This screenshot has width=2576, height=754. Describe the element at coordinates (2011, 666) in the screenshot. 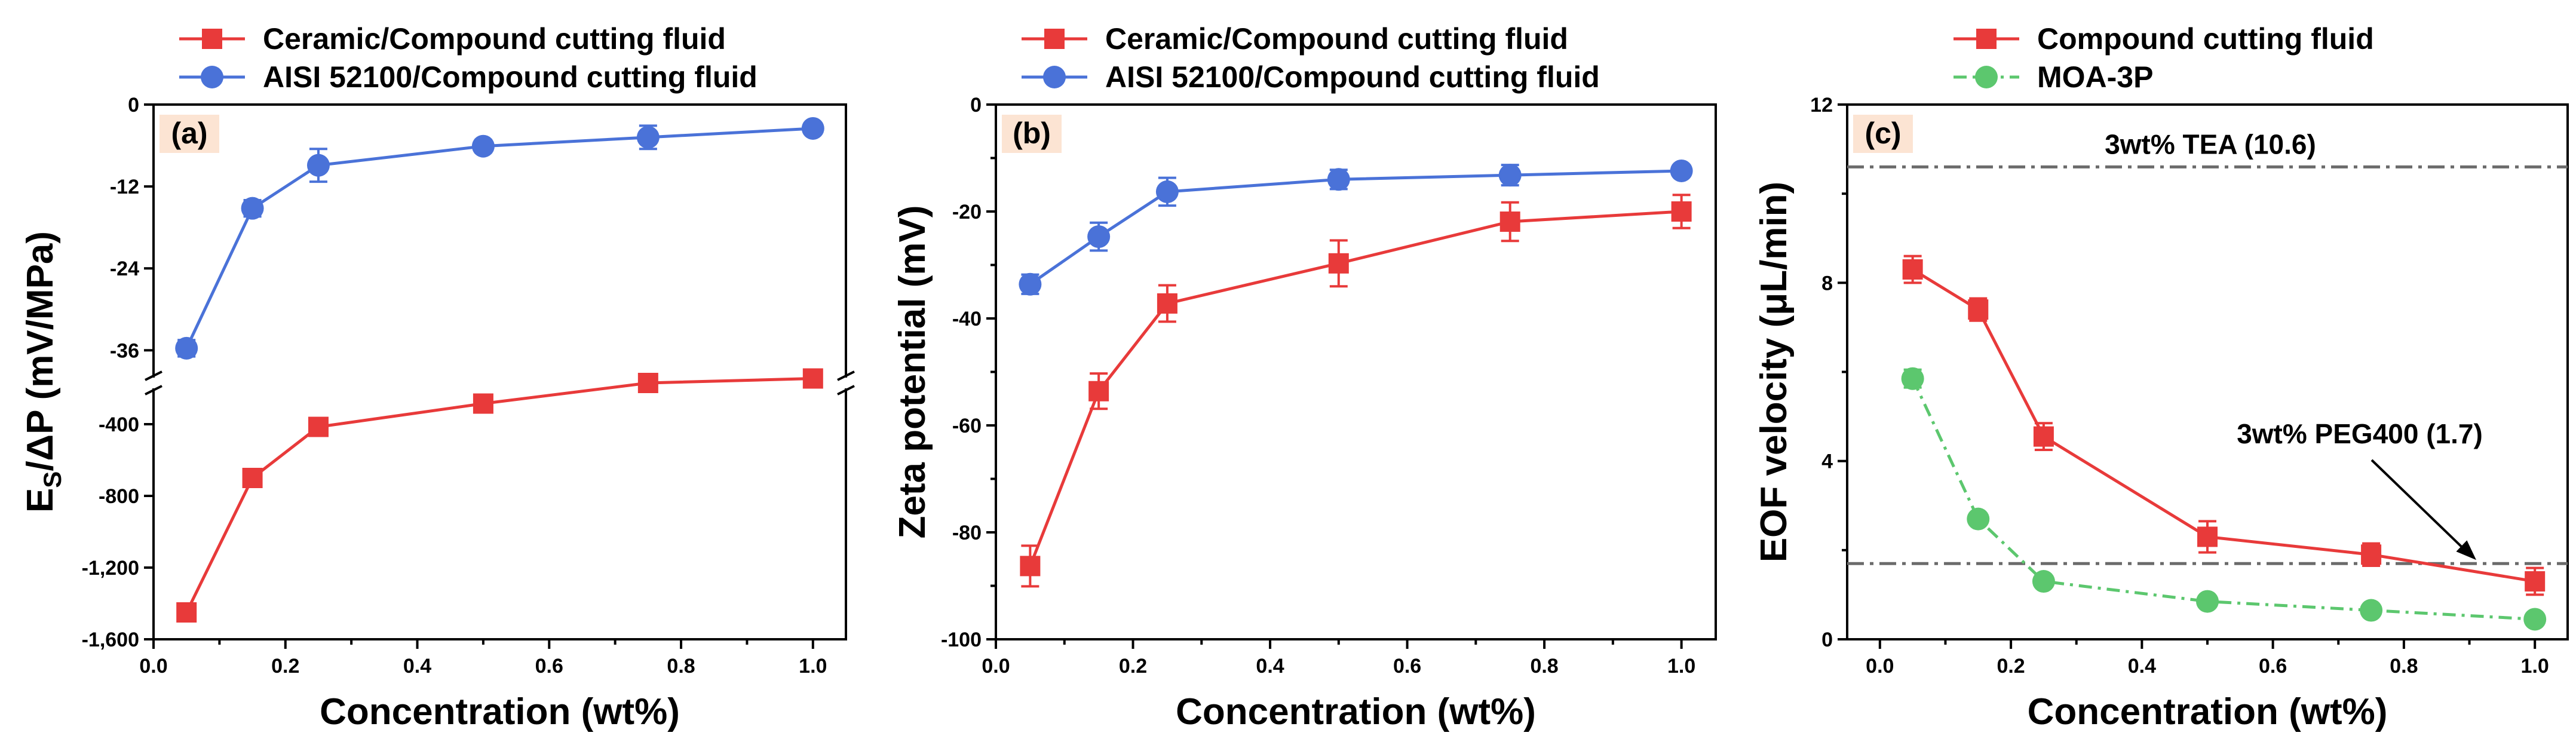

I see `x-tick-label: 0.2` at that location.